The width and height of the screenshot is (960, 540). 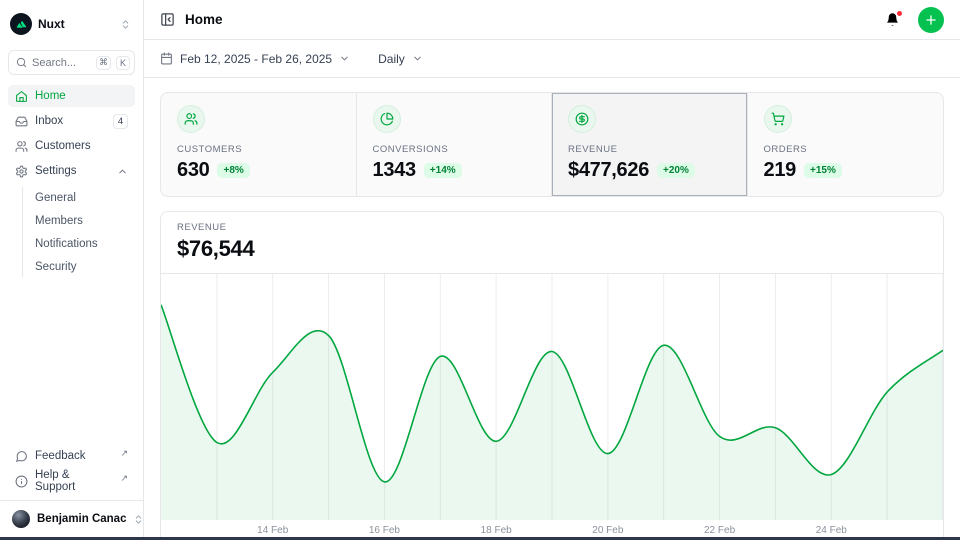 What do you see at coordinates (71, 456) in the screenshot?
I see `feedback-link: Feedback ↗` at bounding box center [71, 456].